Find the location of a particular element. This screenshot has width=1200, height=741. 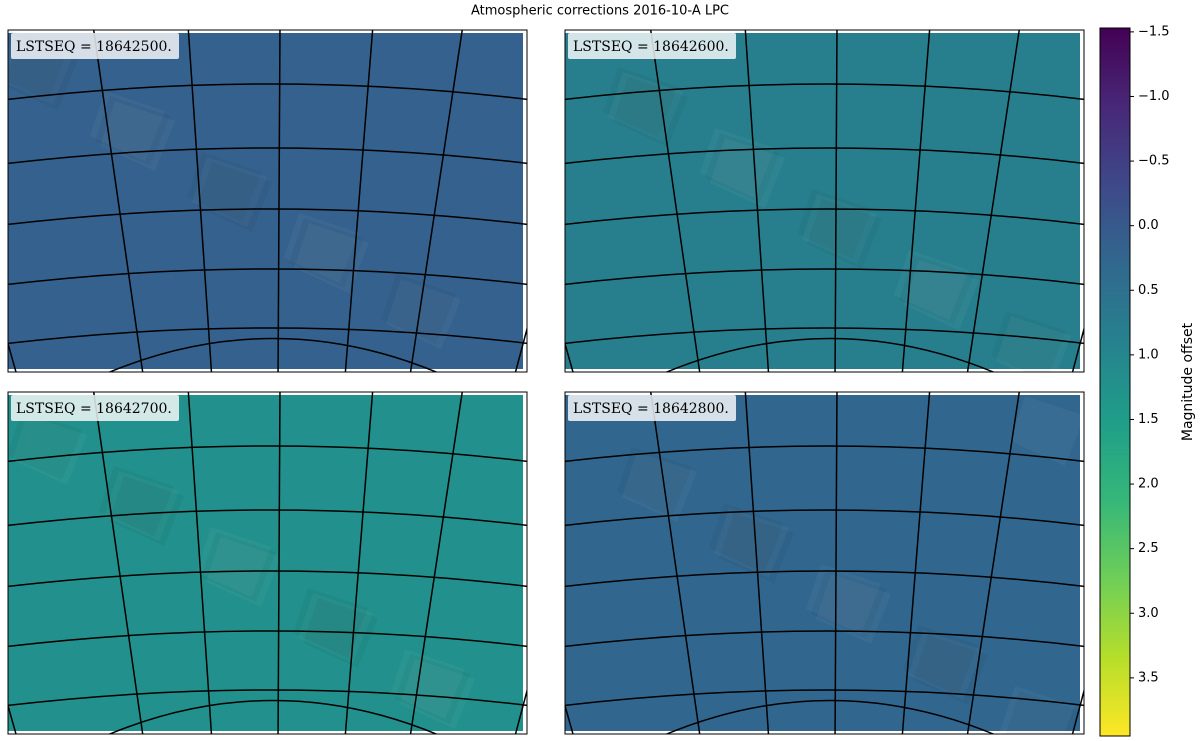

y-tick-label: 0.0 is located at coordinates (1148, 225).